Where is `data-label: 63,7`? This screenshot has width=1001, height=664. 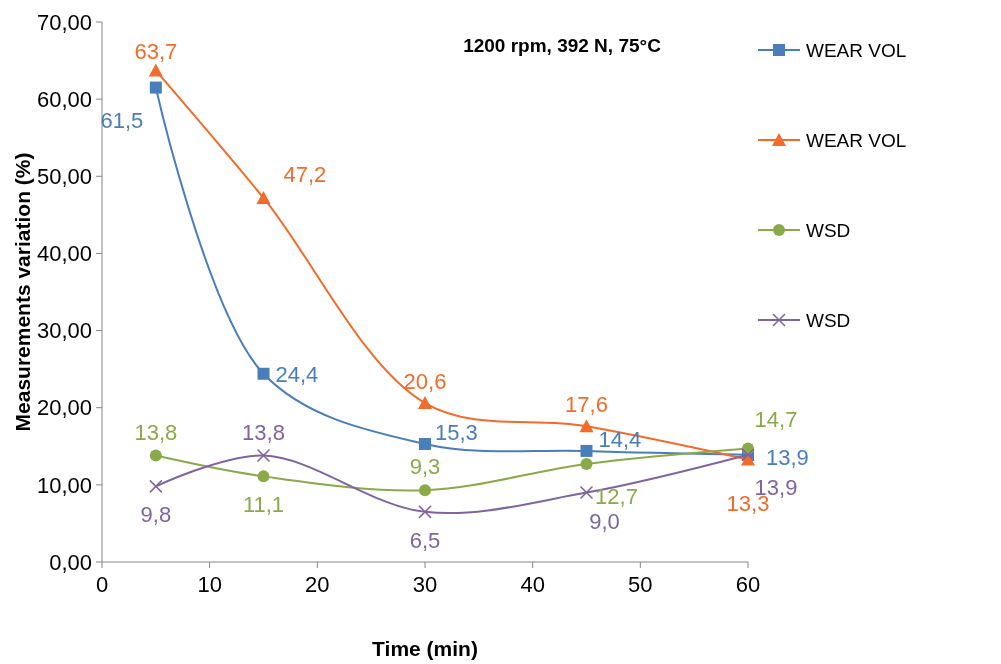 data-label: 63,7 is located at coordinates (156, 51).